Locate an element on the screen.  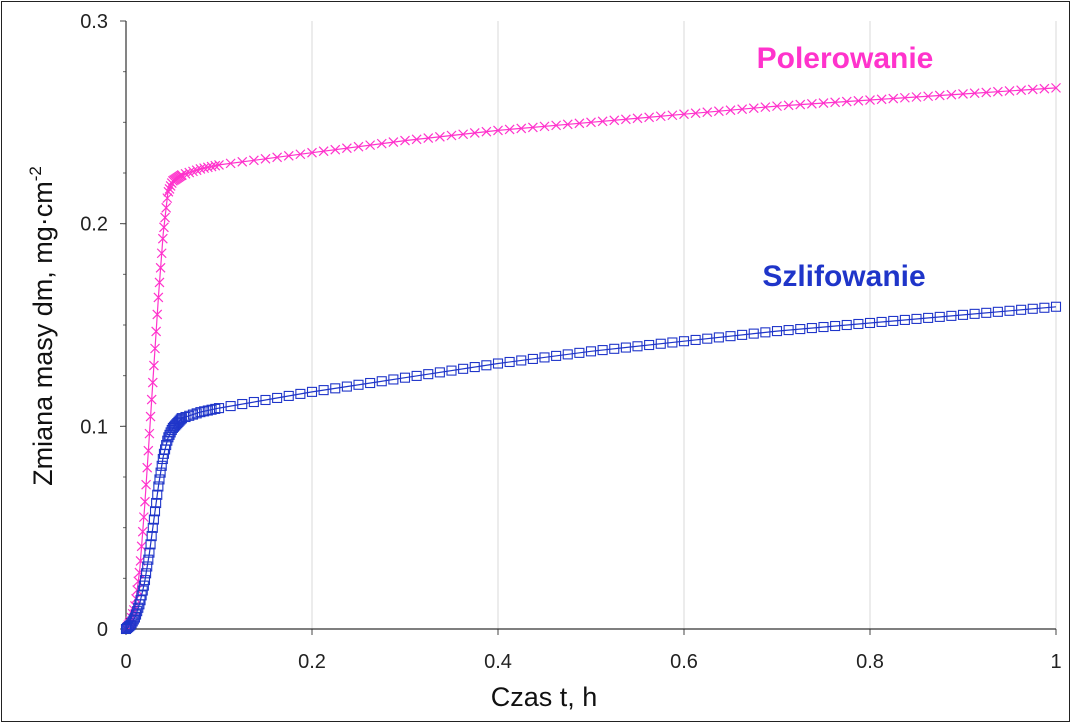
y-tick-label: 0.3 is located at coordinates (94, 22).